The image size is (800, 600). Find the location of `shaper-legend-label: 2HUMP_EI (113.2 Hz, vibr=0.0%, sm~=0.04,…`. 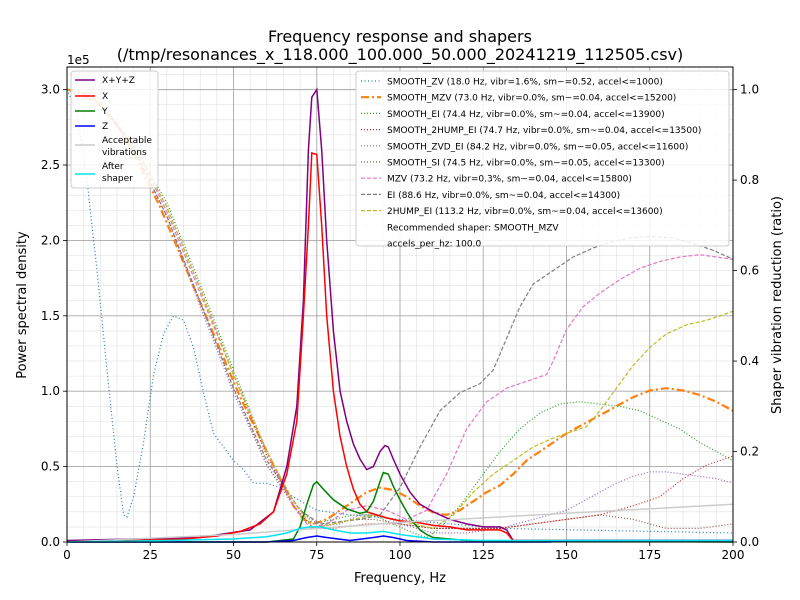

shaper-legend-label: 2HUMP_EI (113.2 Hz, vibr=0.0%, sm~=0.04,… is located at coordinates (525, 212).